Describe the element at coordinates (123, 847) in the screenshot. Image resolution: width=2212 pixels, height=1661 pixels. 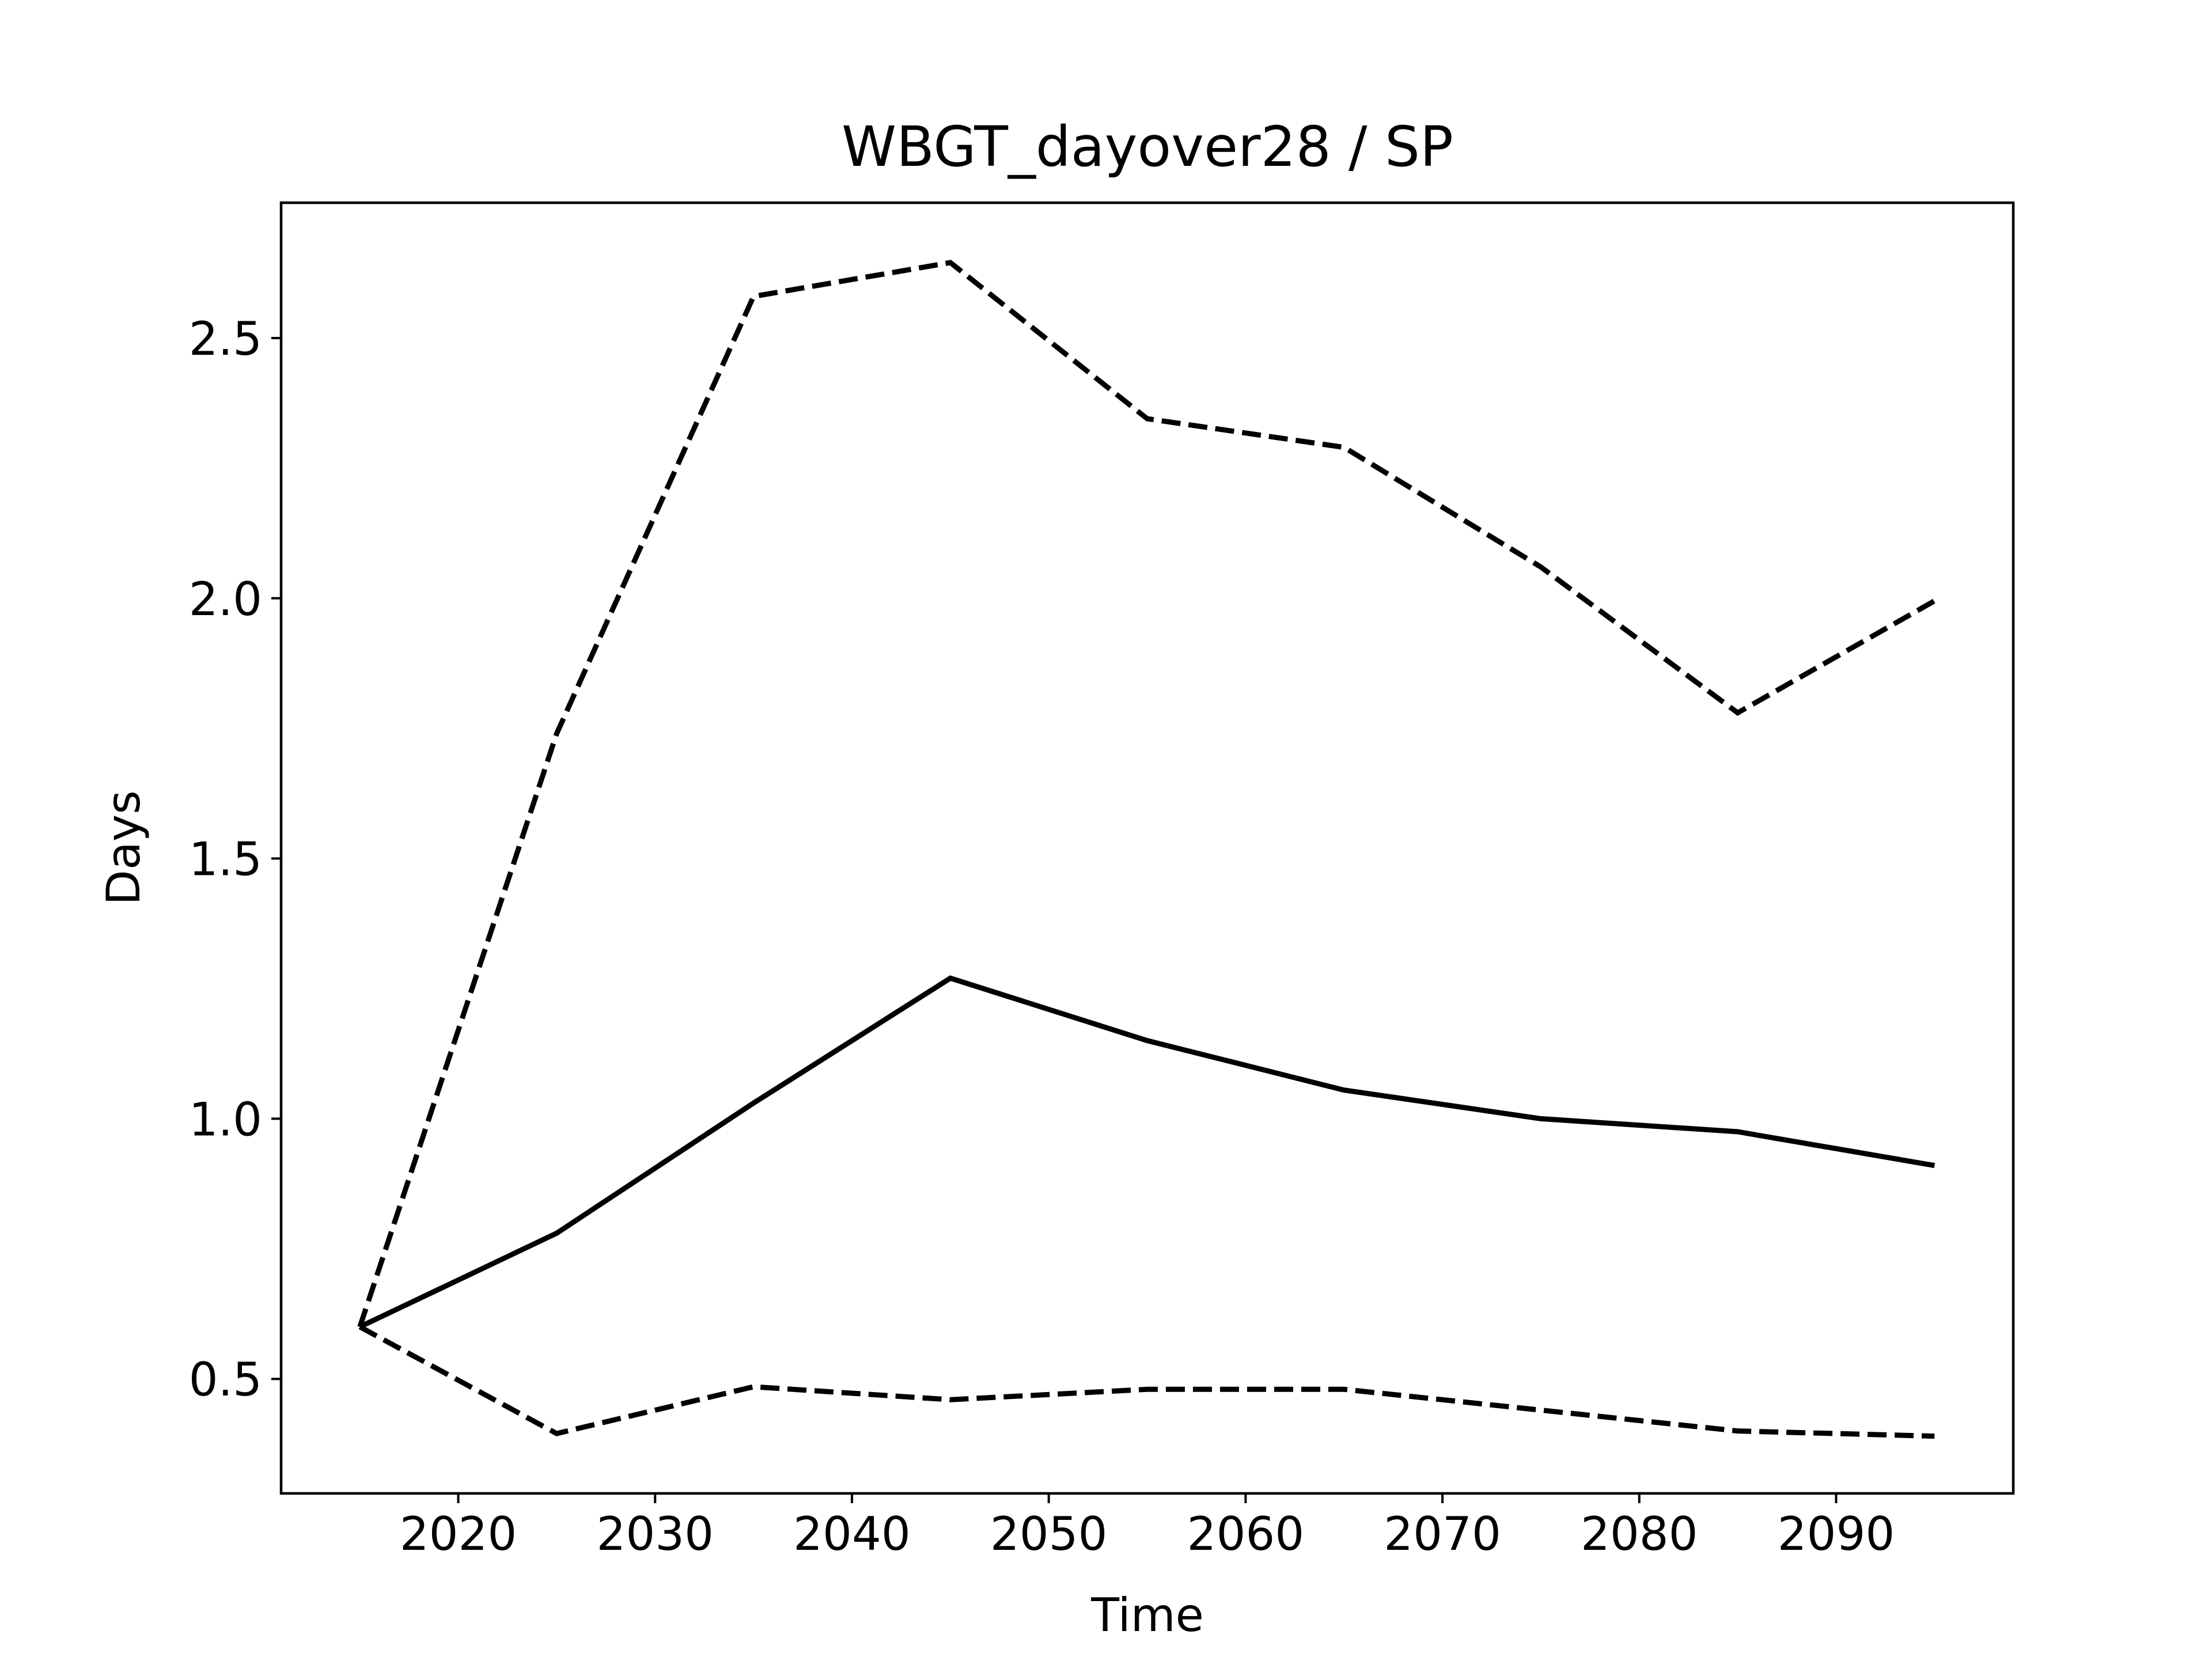
I see `y-axis-label: Days` at that location.